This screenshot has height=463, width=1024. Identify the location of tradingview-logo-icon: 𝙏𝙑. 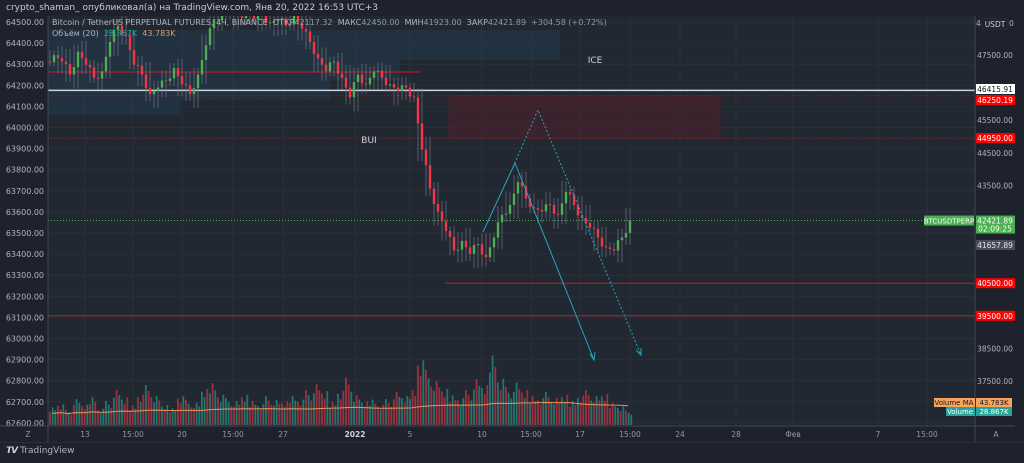
(12, 451).